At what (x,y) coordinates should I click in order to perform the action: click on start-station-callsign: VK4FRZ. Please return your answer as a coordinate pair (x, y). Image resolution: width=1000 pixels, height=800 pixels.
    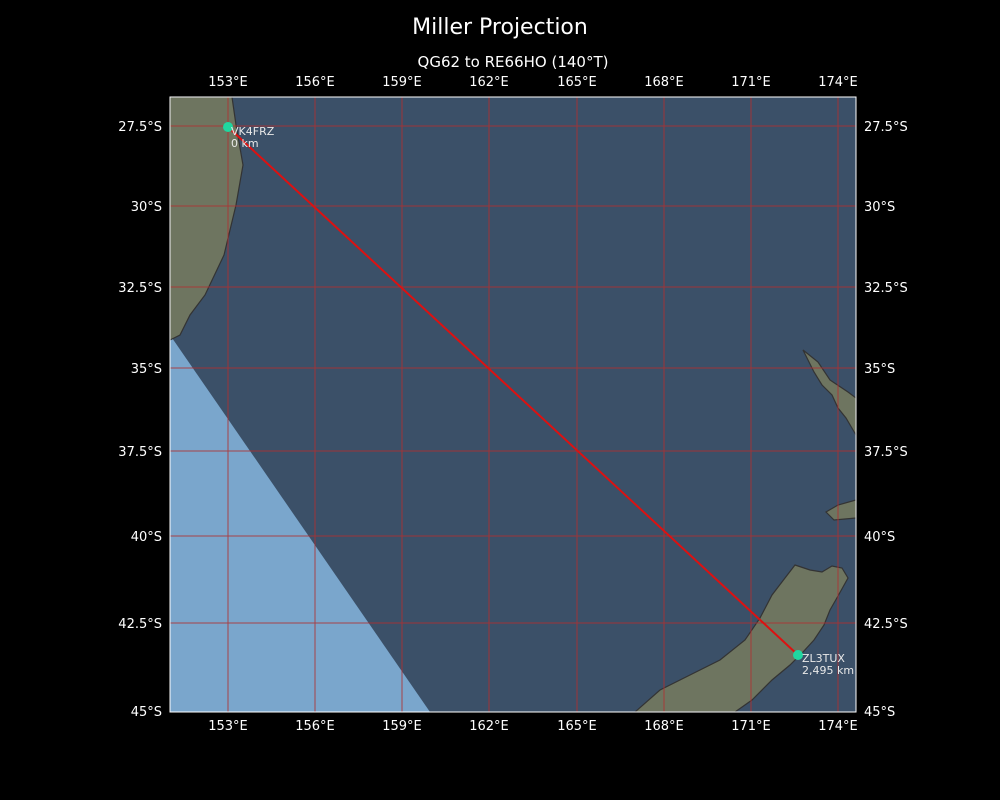
    Looking at the image, I should click on (253, 131).